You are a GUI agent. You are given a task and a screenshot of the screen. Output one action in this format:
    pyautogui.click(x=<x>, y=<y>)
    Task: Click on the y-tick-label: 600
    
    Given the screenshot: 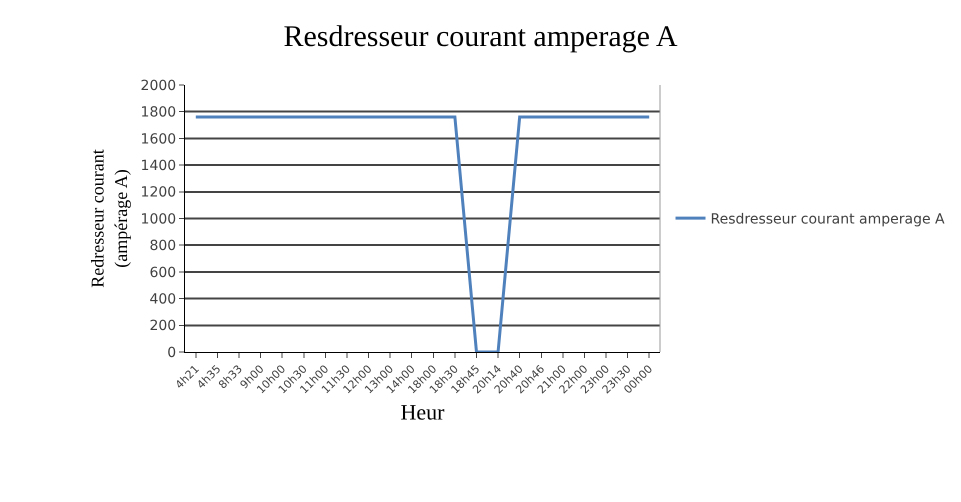 What is the action you would take?
    pyautogui.click(x=162, y=272)
    